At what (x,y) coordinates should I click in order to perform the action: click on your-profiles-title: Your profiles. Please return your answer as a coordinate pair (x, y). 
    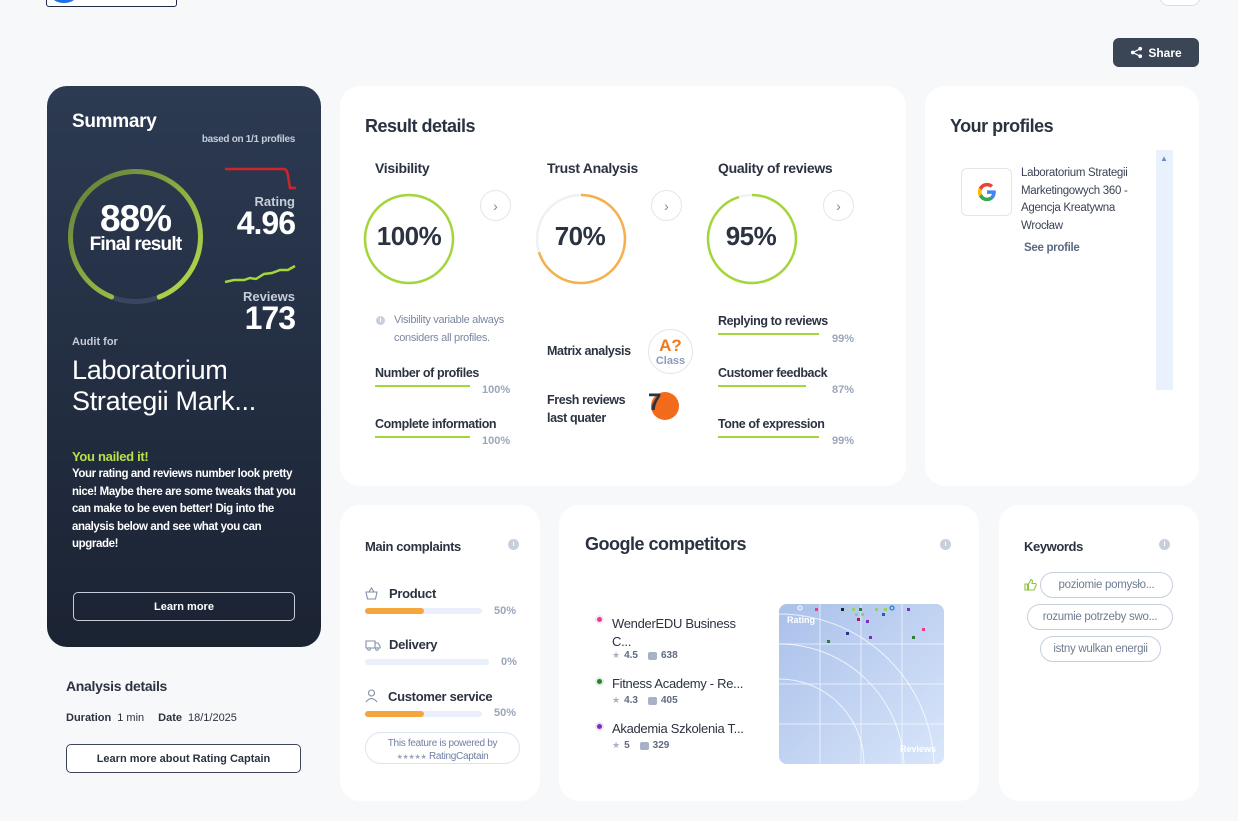
    Looking at the image, I should click on (1002, 126).